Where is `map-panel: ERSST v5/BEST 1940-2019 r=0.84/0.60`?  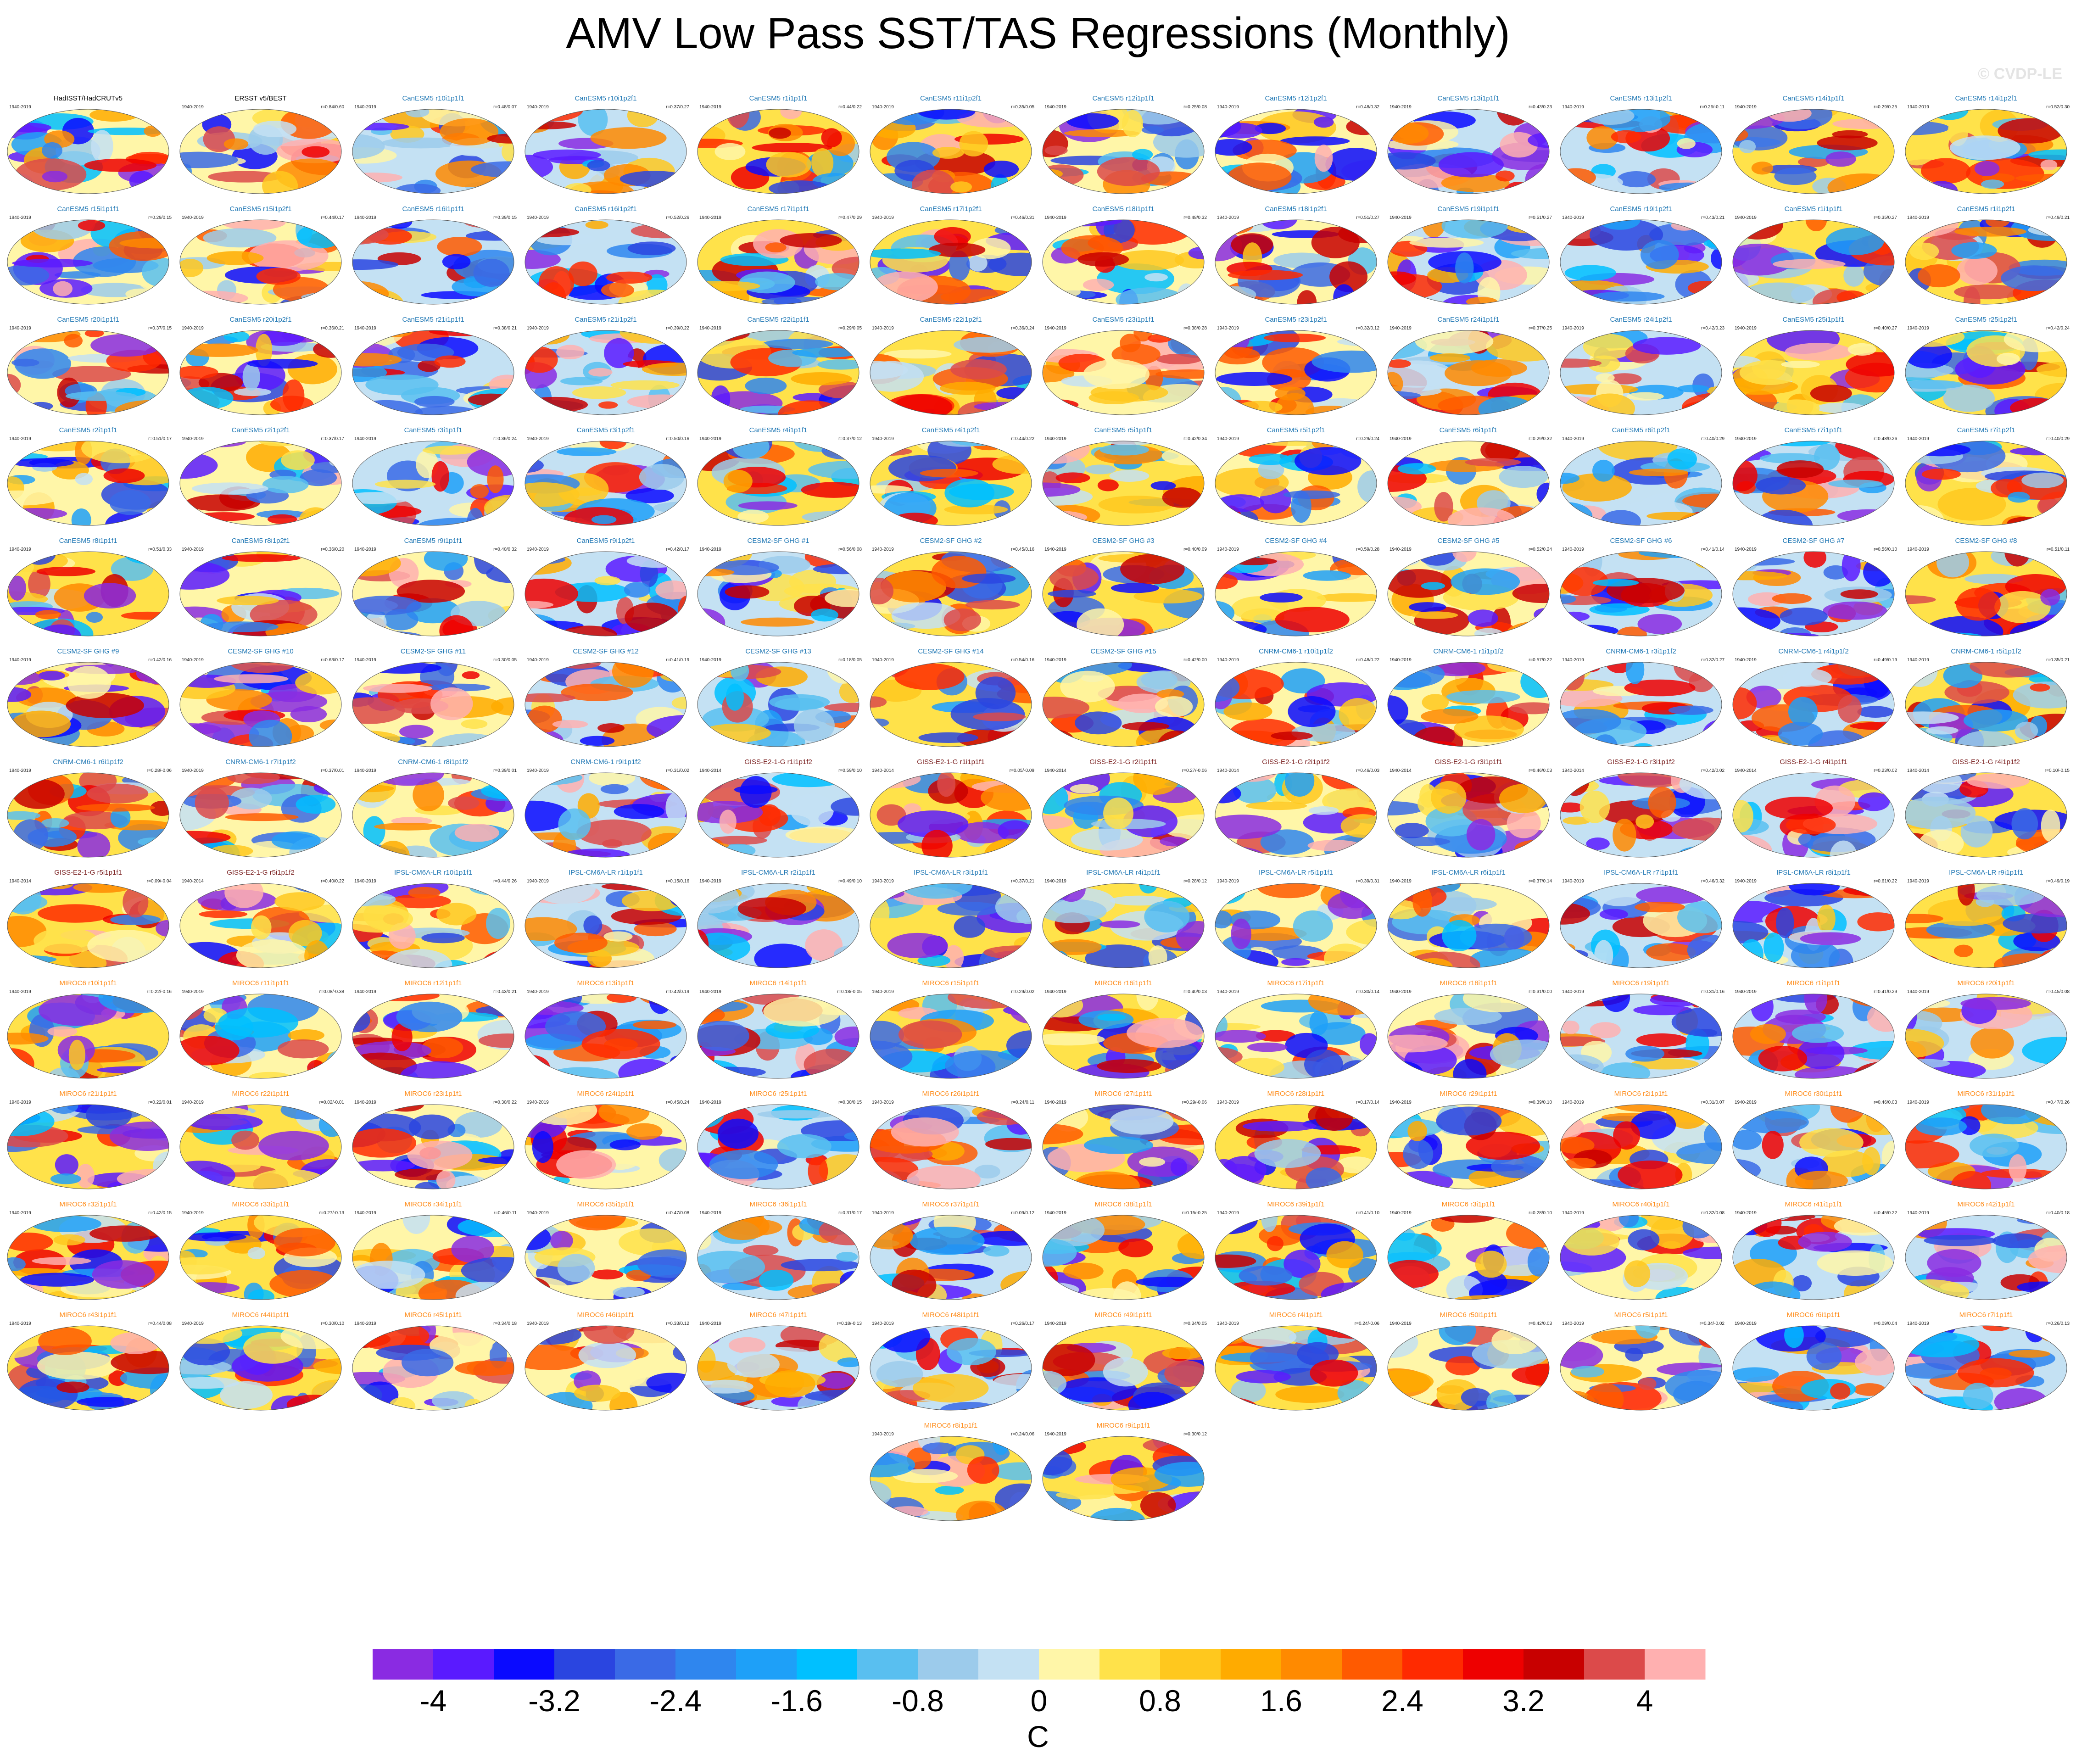 map-panel: ERSST v5/BEST 1940-2019 r=0.84/0.60 is located at coordinates (260, 149).